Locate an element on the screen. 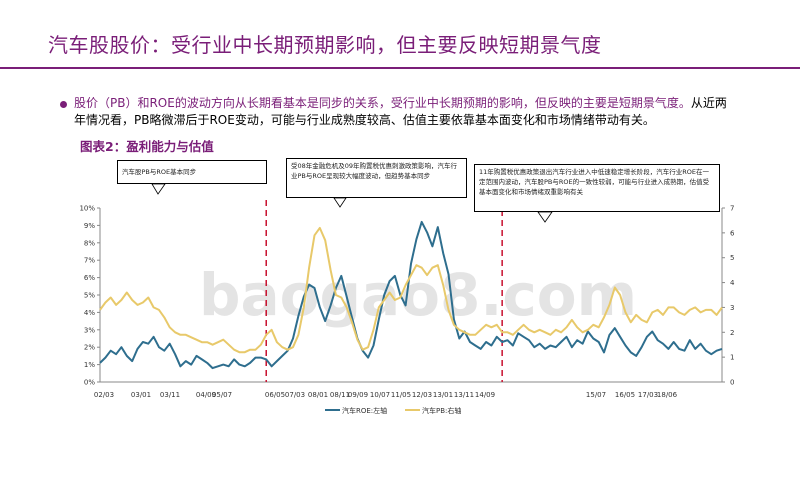 This screenshot has width=800, height=500. callout-3-pointer is located at coordinates (545, 217).